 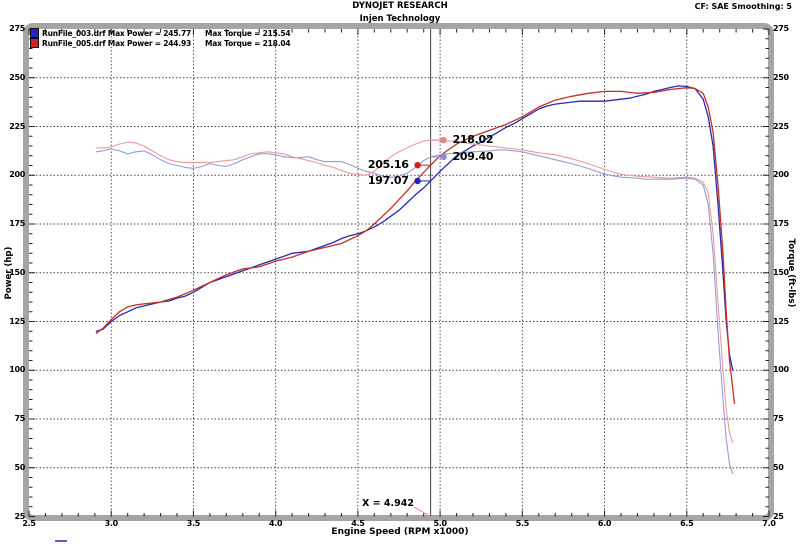 What do you see at coordinates (400, 6) in the screenshot?
I see `chart-title: DYNOJET RESEARCH` at bounding box center [400, 6].